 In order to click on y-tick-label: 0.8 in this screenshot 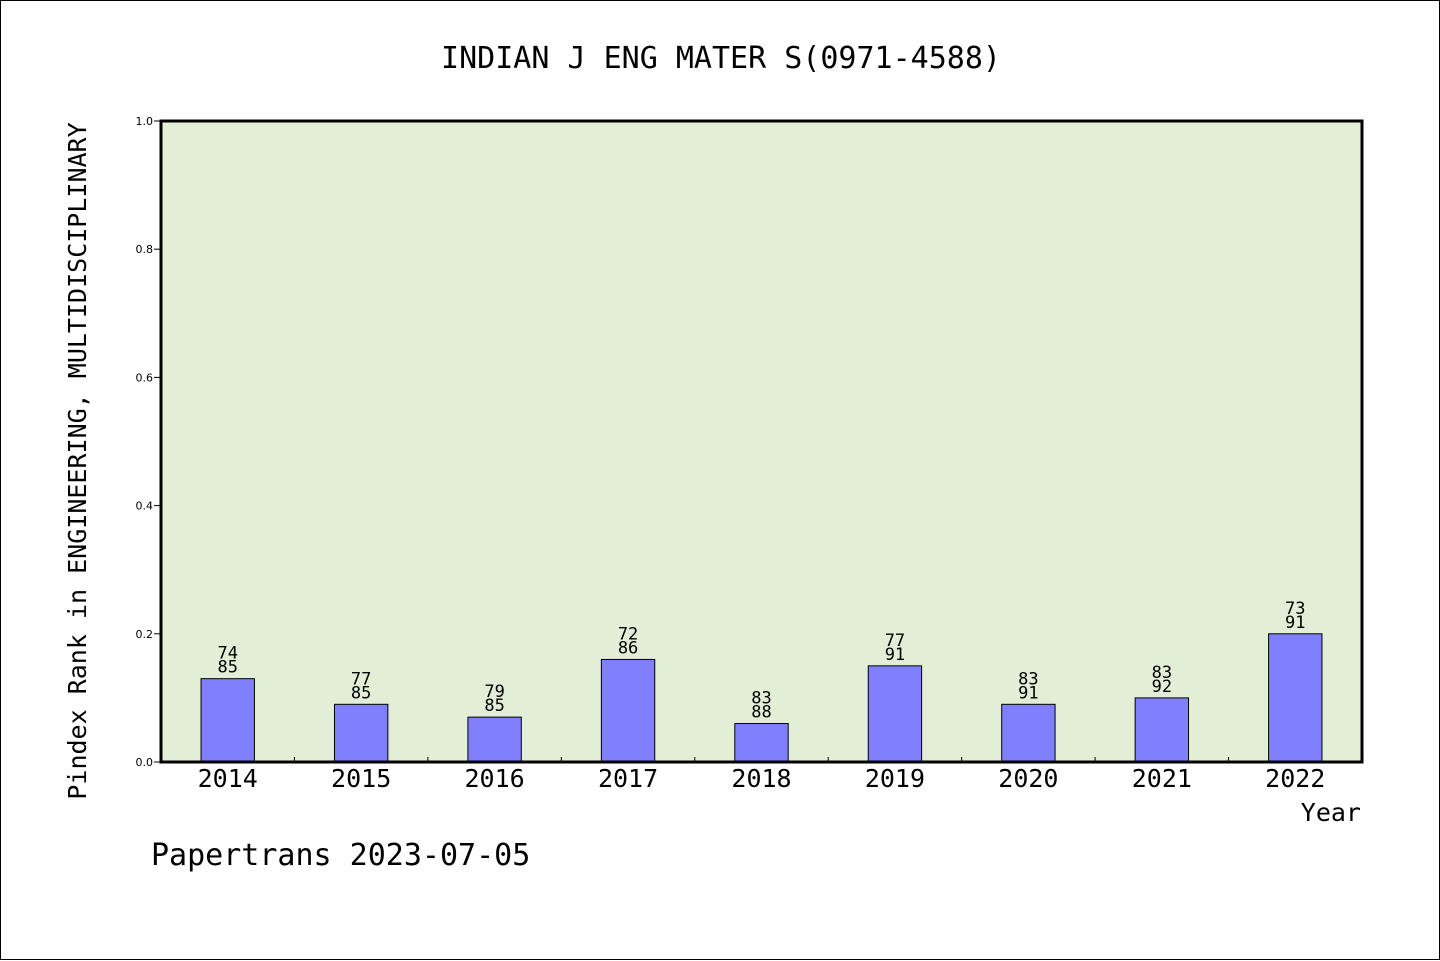, I will do `click(145, 249)`.